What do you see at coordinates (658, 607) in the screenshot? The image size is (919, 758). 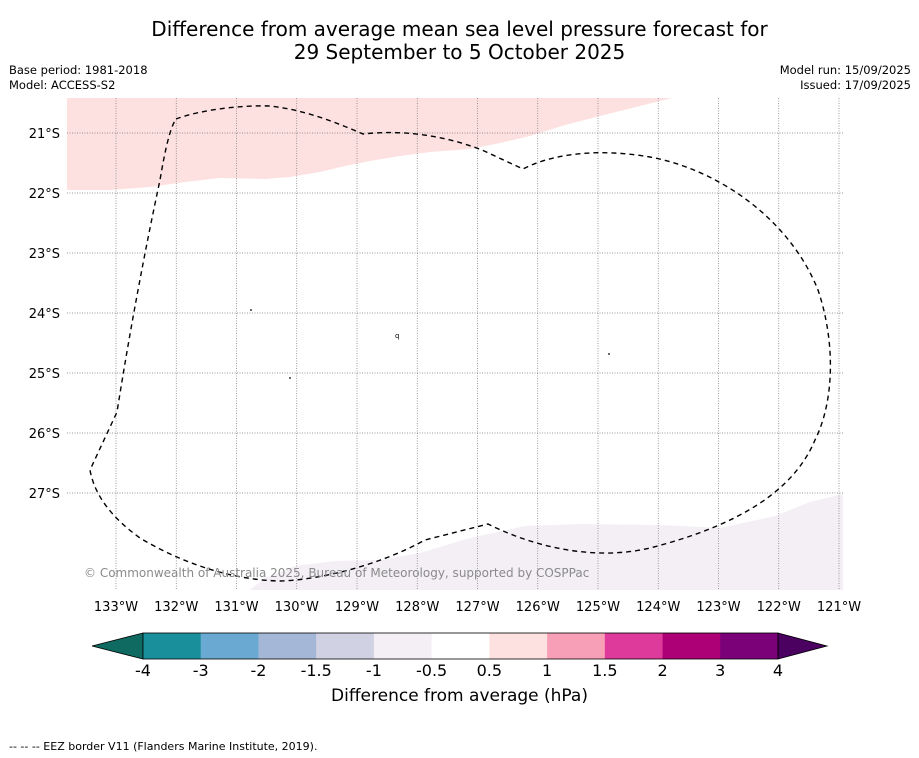 I see `longitude-label: 124°W` at bounding box center [658, 607].